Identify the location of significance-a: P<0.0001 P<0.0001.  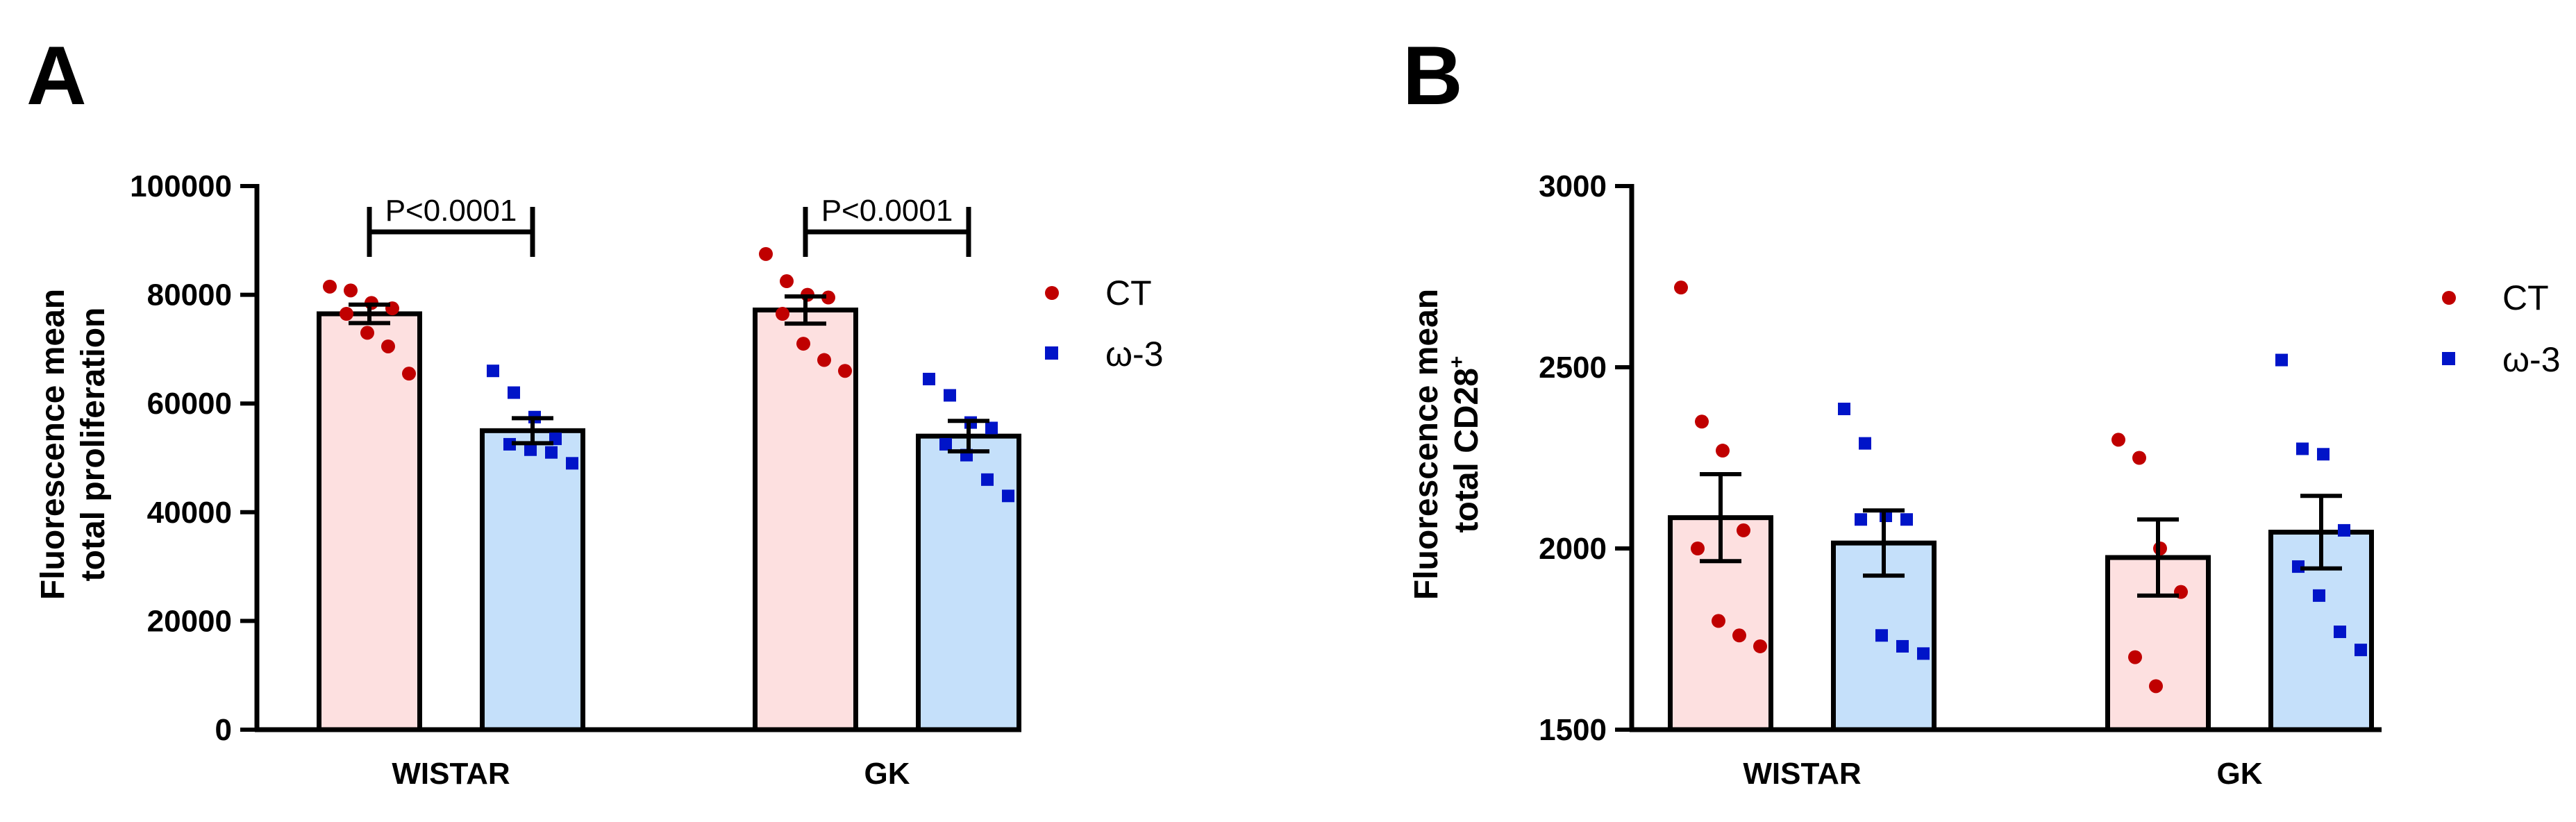
(669, 226).